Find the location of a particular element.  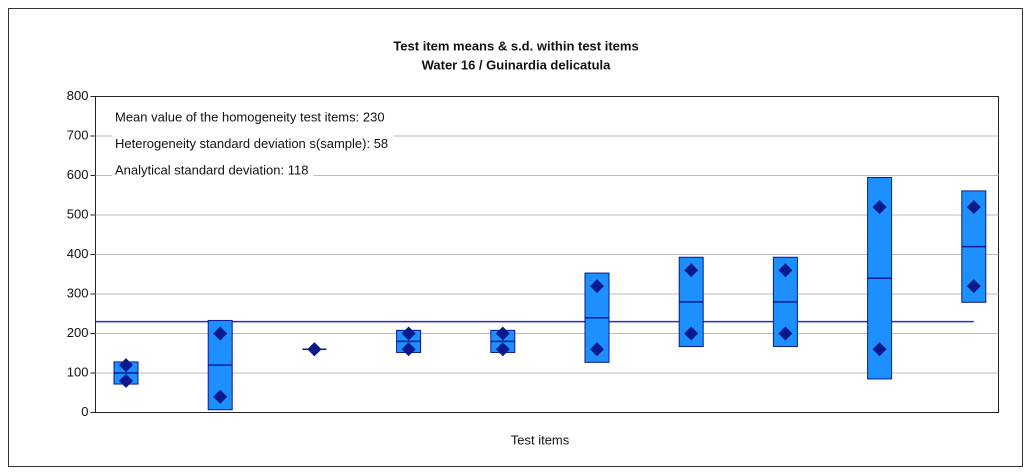

chart-subtitle: Water 16 / Guinardia delicatula is located at coordinates (517, 64).